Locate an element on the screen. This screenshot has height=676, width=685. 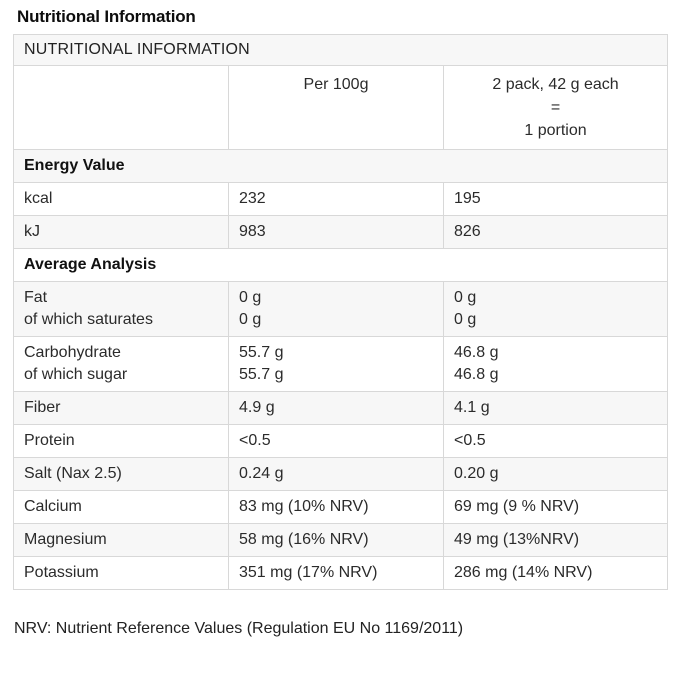
column-header-empty is located at coordinates (121, 107).